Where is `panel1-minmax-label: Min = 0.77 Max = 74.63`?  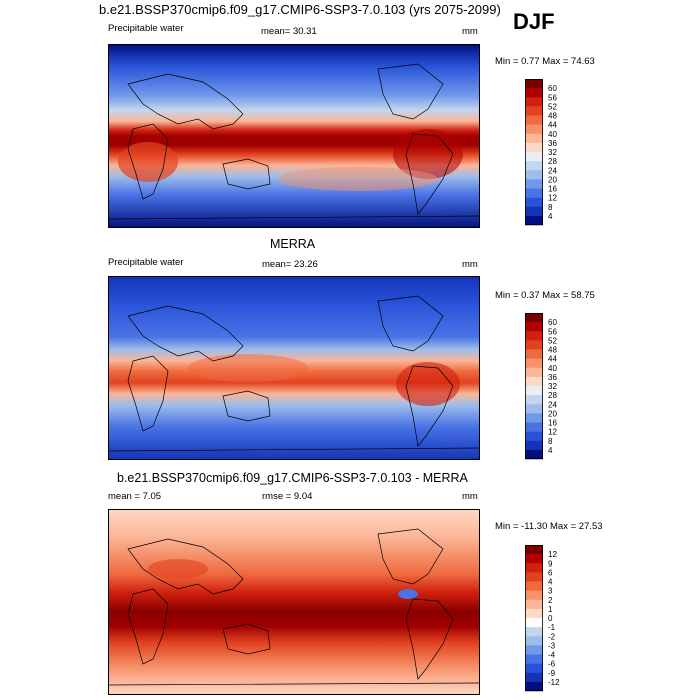
panel1-minmax-label: Min = 0.77 Max = 74.63 is located at coordinates (545, 61).